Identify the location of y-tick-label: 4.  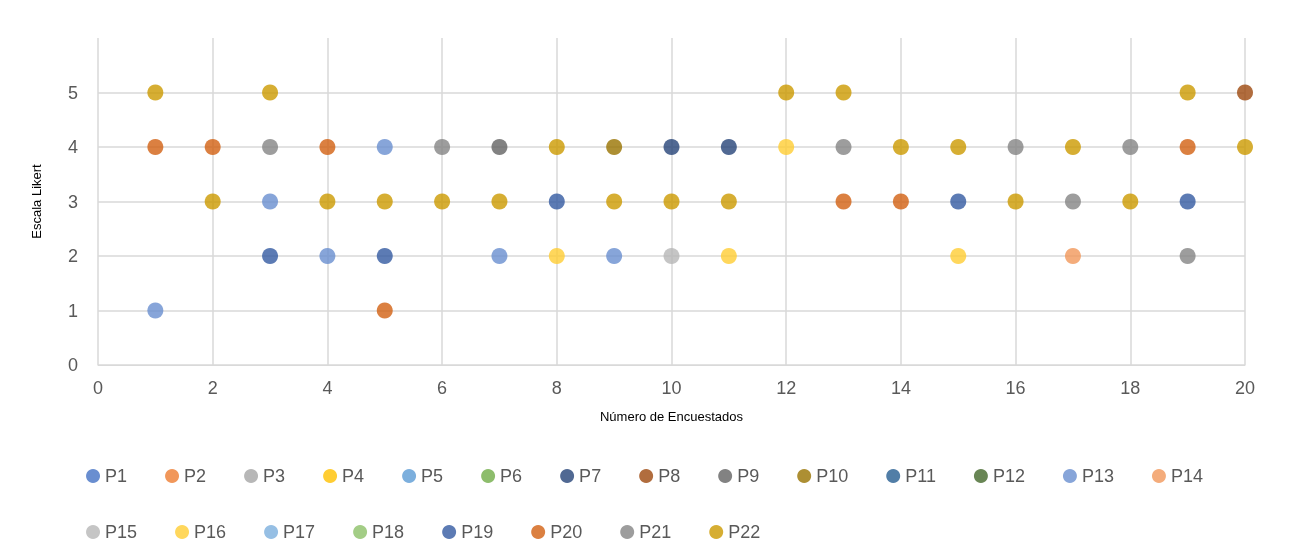
(72, 147).